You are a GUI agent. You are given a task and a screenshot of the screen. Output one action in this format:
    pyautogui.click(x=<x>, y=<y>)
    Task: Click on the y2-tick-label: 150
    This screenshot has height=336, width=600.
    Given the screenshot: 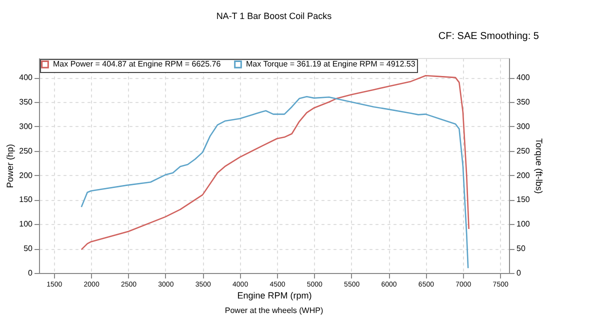 What is the action you would take?
    pyautogui.click(x=523, y=199)
    